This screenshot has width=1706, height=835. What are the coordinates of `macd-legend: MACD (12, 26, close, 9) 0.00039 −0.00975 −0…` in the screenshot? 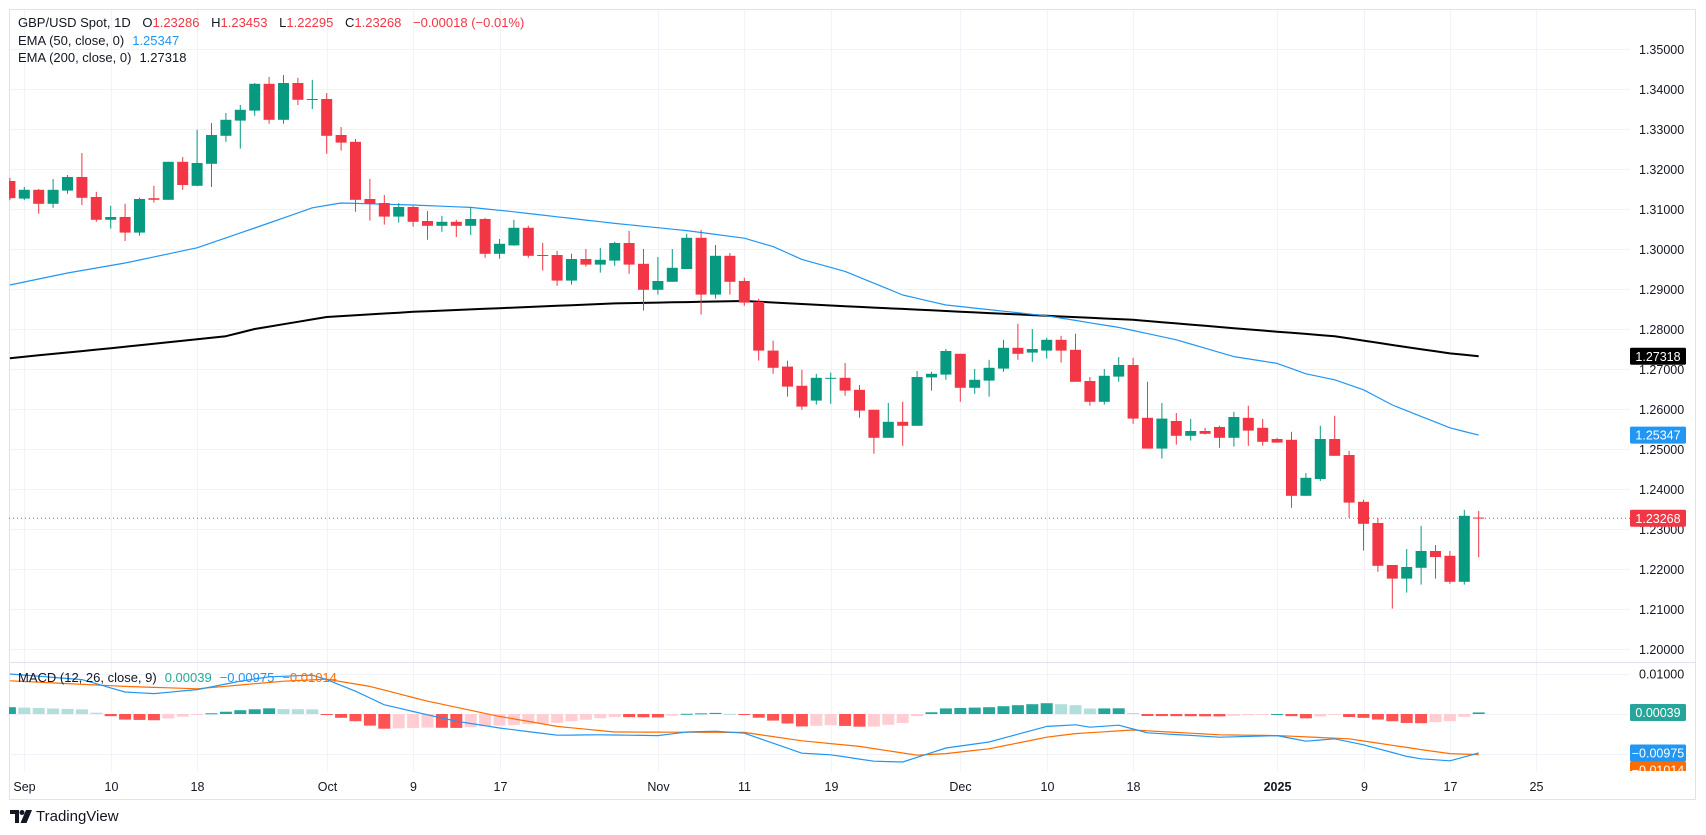 It's located at (177, 678).